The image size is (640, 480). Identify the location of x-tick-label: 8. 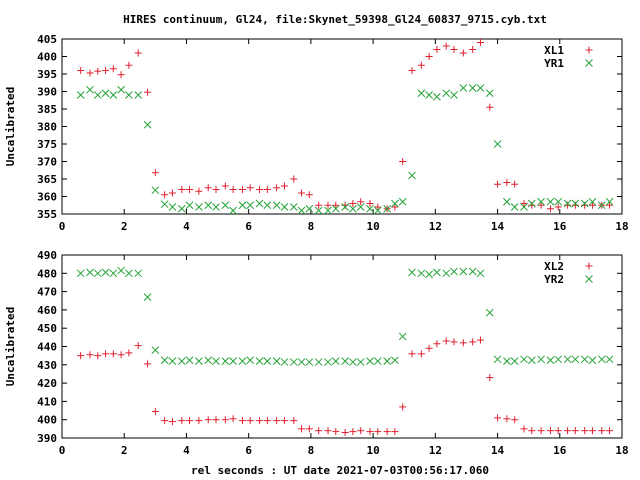
(311, 450).